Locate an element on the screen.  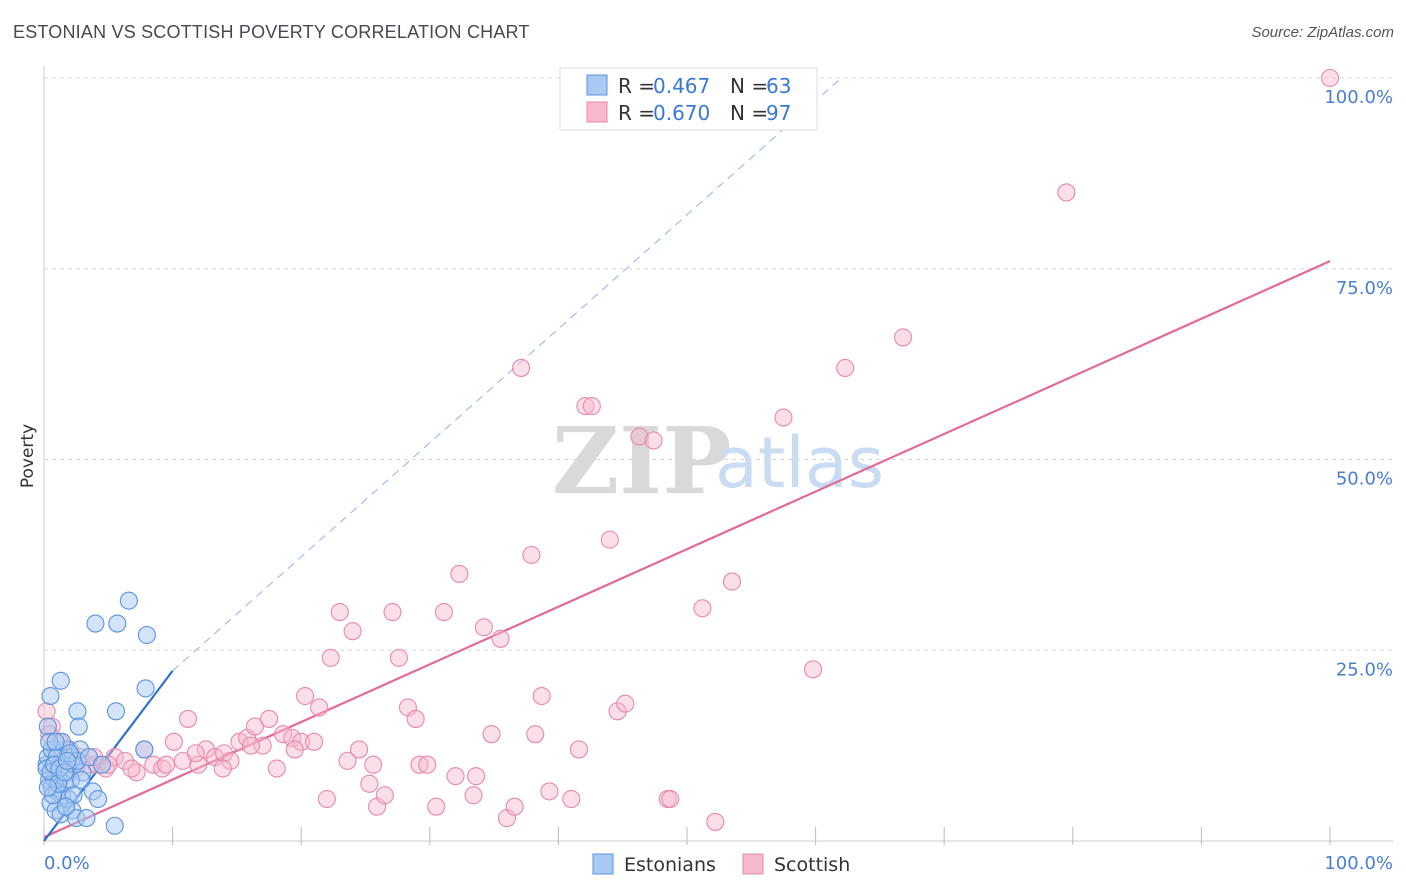
legend-estonians-r-value: 0.467 is located at coordinates (681, 86).